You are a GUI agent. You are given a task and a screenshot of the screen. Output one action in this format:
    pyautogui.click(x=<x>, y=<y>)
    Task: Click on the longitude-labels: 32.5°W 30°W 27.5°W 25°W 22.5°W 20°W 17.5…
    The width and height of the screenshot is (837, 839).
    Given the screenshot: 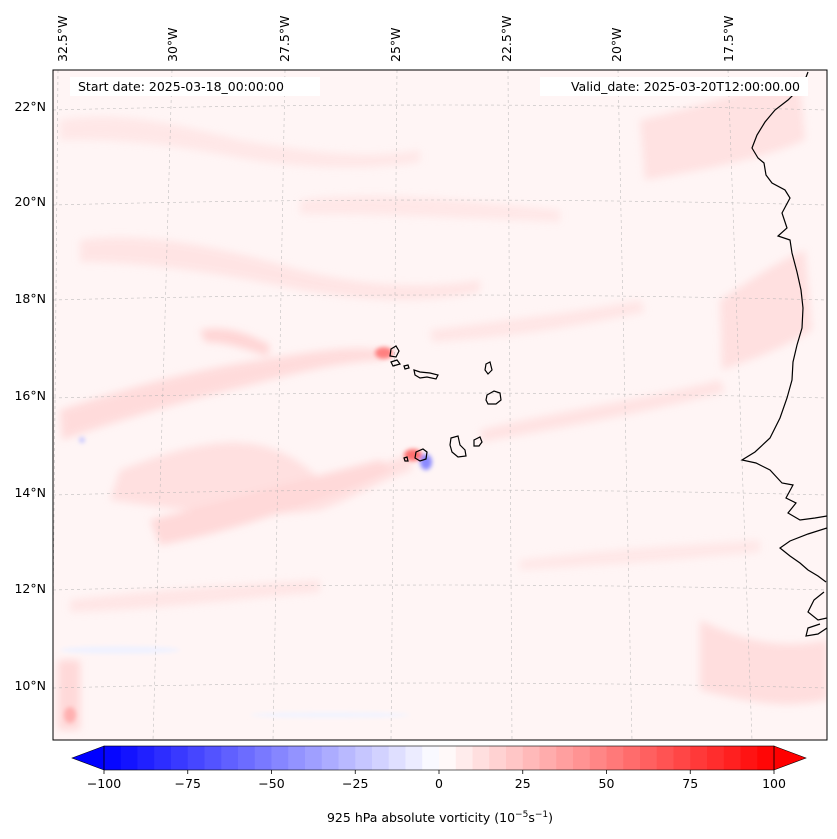 What is the action you would take?
    pyautogui.click(x=395, y=39)
    